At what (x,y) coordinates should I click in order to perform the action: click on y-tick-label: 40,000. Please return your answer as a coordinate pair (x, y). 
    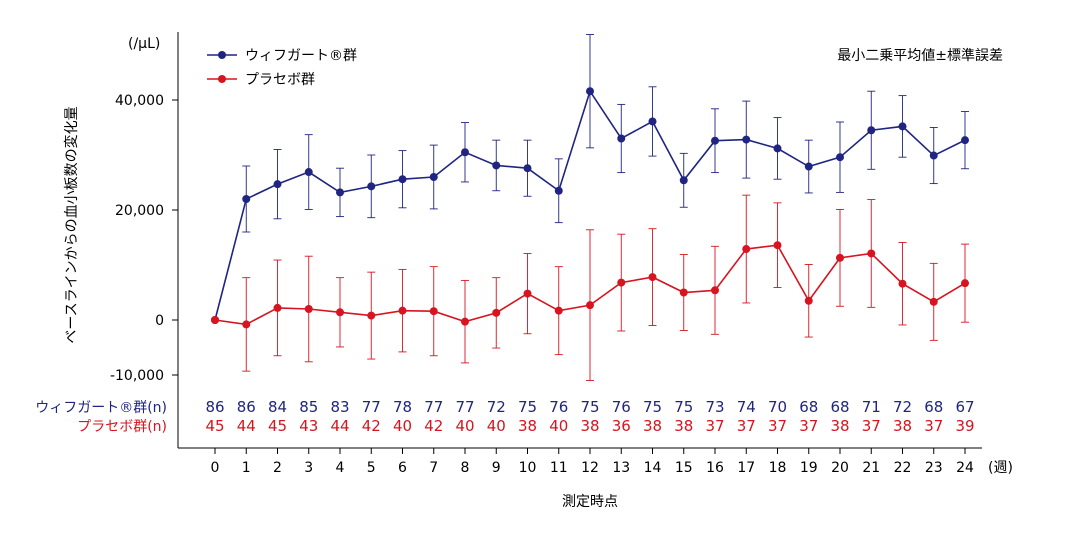
    Looking at the image, I should click on (139, 101).